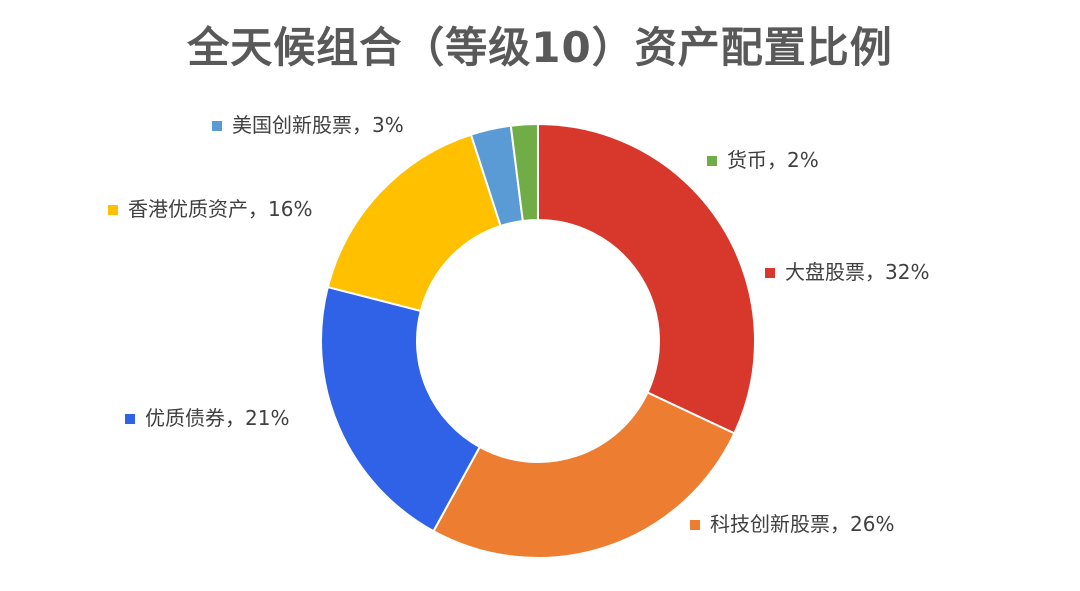 This screenshot has width=1080, height=591. Describe the element at coordinates (217, 418) in the screenshot. I see `slice-label-3: 优质债券，21%` at that location.